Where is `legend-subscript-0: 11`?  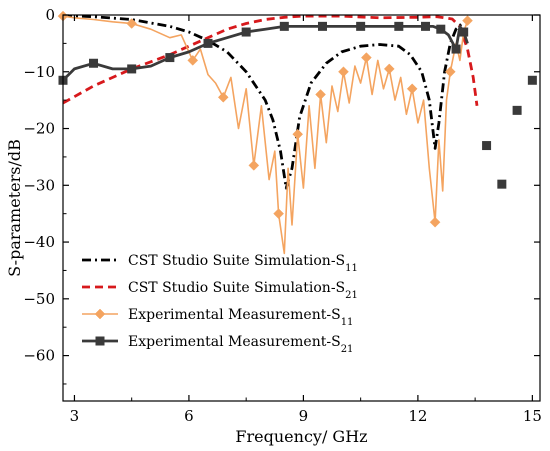
legend-subscript-0: 11 is located at coordinates (351, 268).